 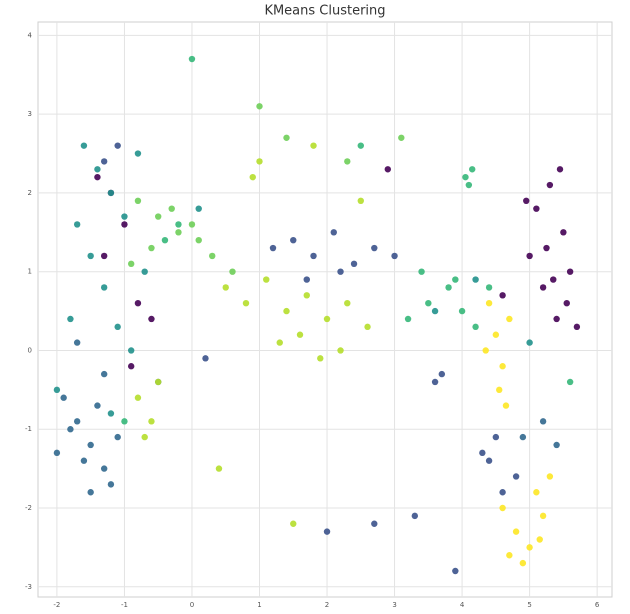 I want to click on y-tick-label: 0, so click(x=30, y=350).